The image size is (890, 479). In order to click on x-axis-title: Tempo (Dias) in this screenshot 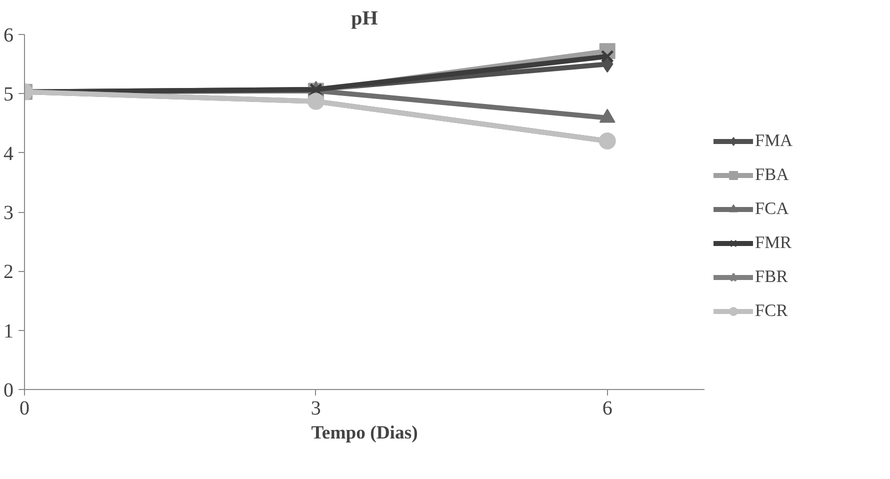, I will do `click(364, 433)`.